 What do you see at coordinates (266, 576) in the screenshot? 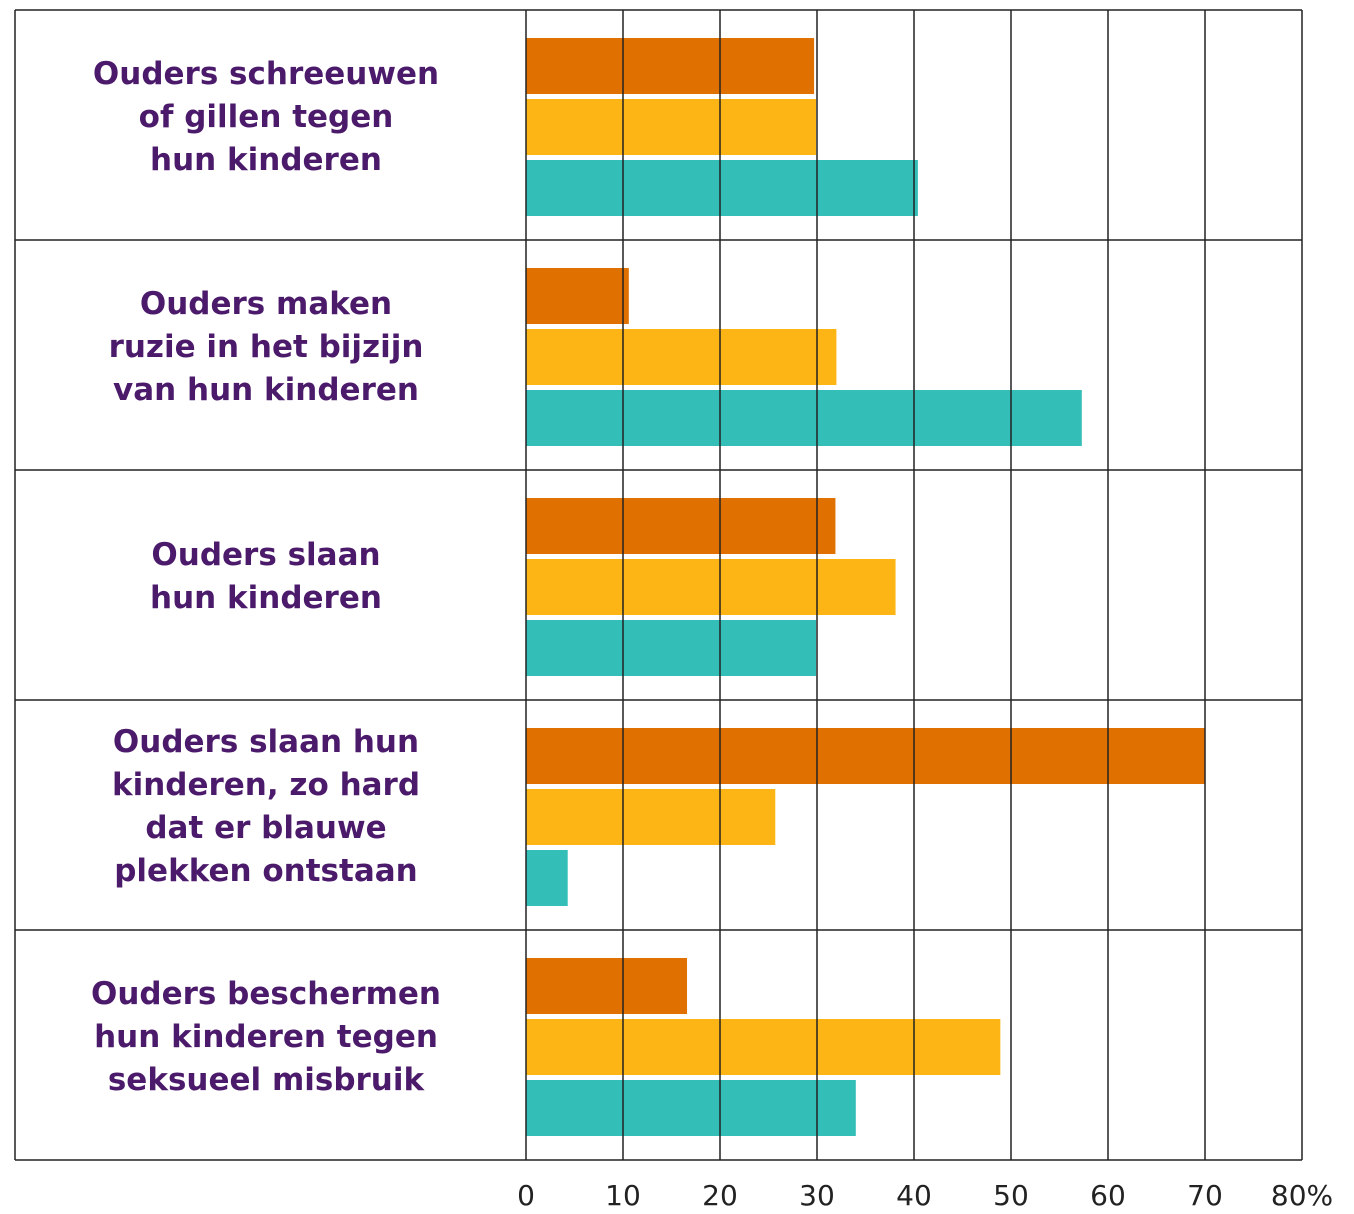
I see `category-label: Ouders slaan hun kinderen` at bounding box center [266, 576].